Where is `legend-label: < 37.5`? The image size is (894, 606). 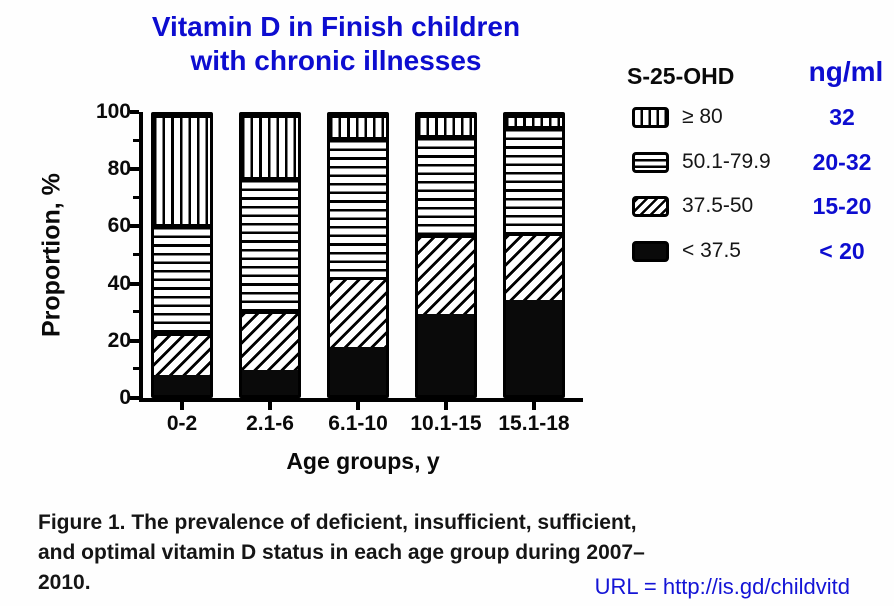 legend-label: < 37.5 is located at coordinates (711, 250).